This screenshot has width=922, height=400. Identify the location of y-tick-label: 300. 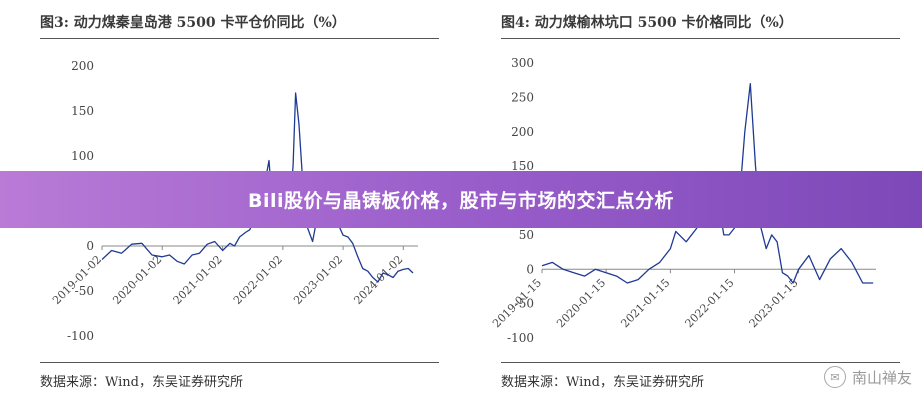
(522, 63).